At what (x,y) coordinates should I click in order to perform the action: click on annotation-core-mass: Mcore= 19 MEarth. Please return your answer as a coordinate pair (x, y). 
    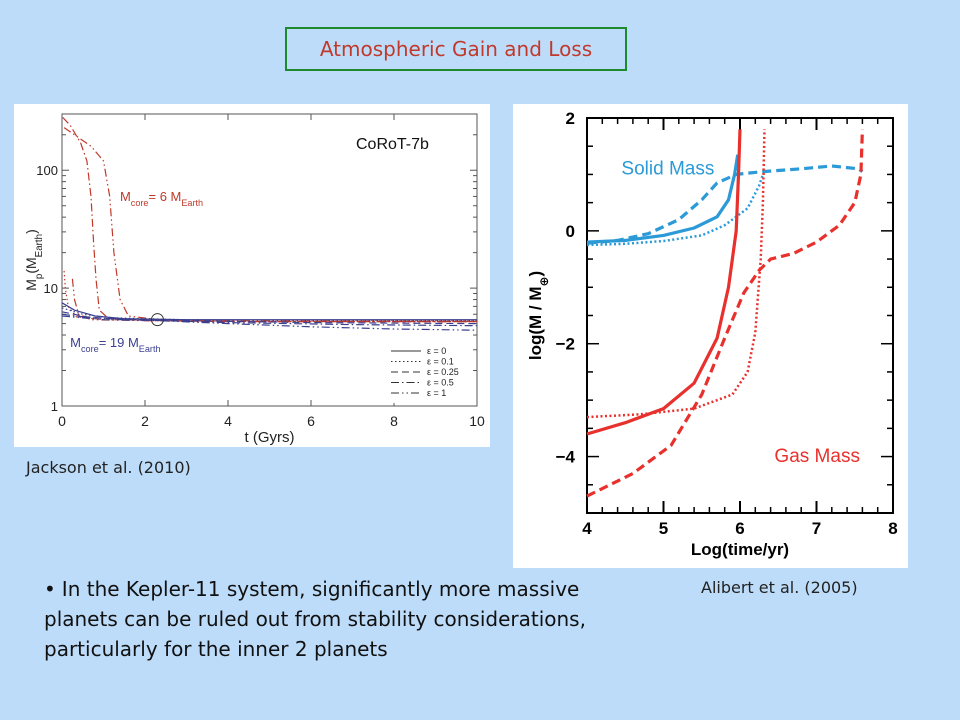
    Looking at the image, I should click on (115, 344).